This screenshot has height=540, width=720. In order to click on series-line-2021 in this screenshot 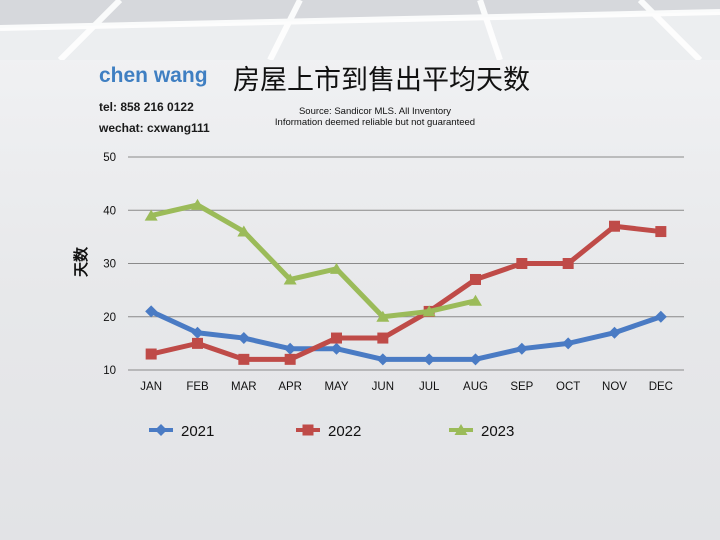, I will do `click(406, 335)`.